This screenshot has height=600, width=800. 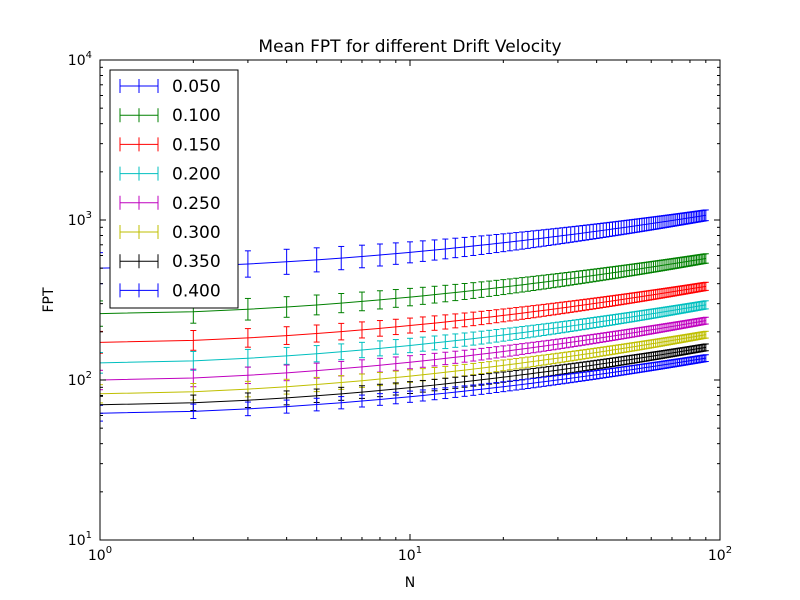 What do you see at coordinates (80, 219) in the screenshot?
I see `tick-label: 10³` at bounding box center [80, 219].